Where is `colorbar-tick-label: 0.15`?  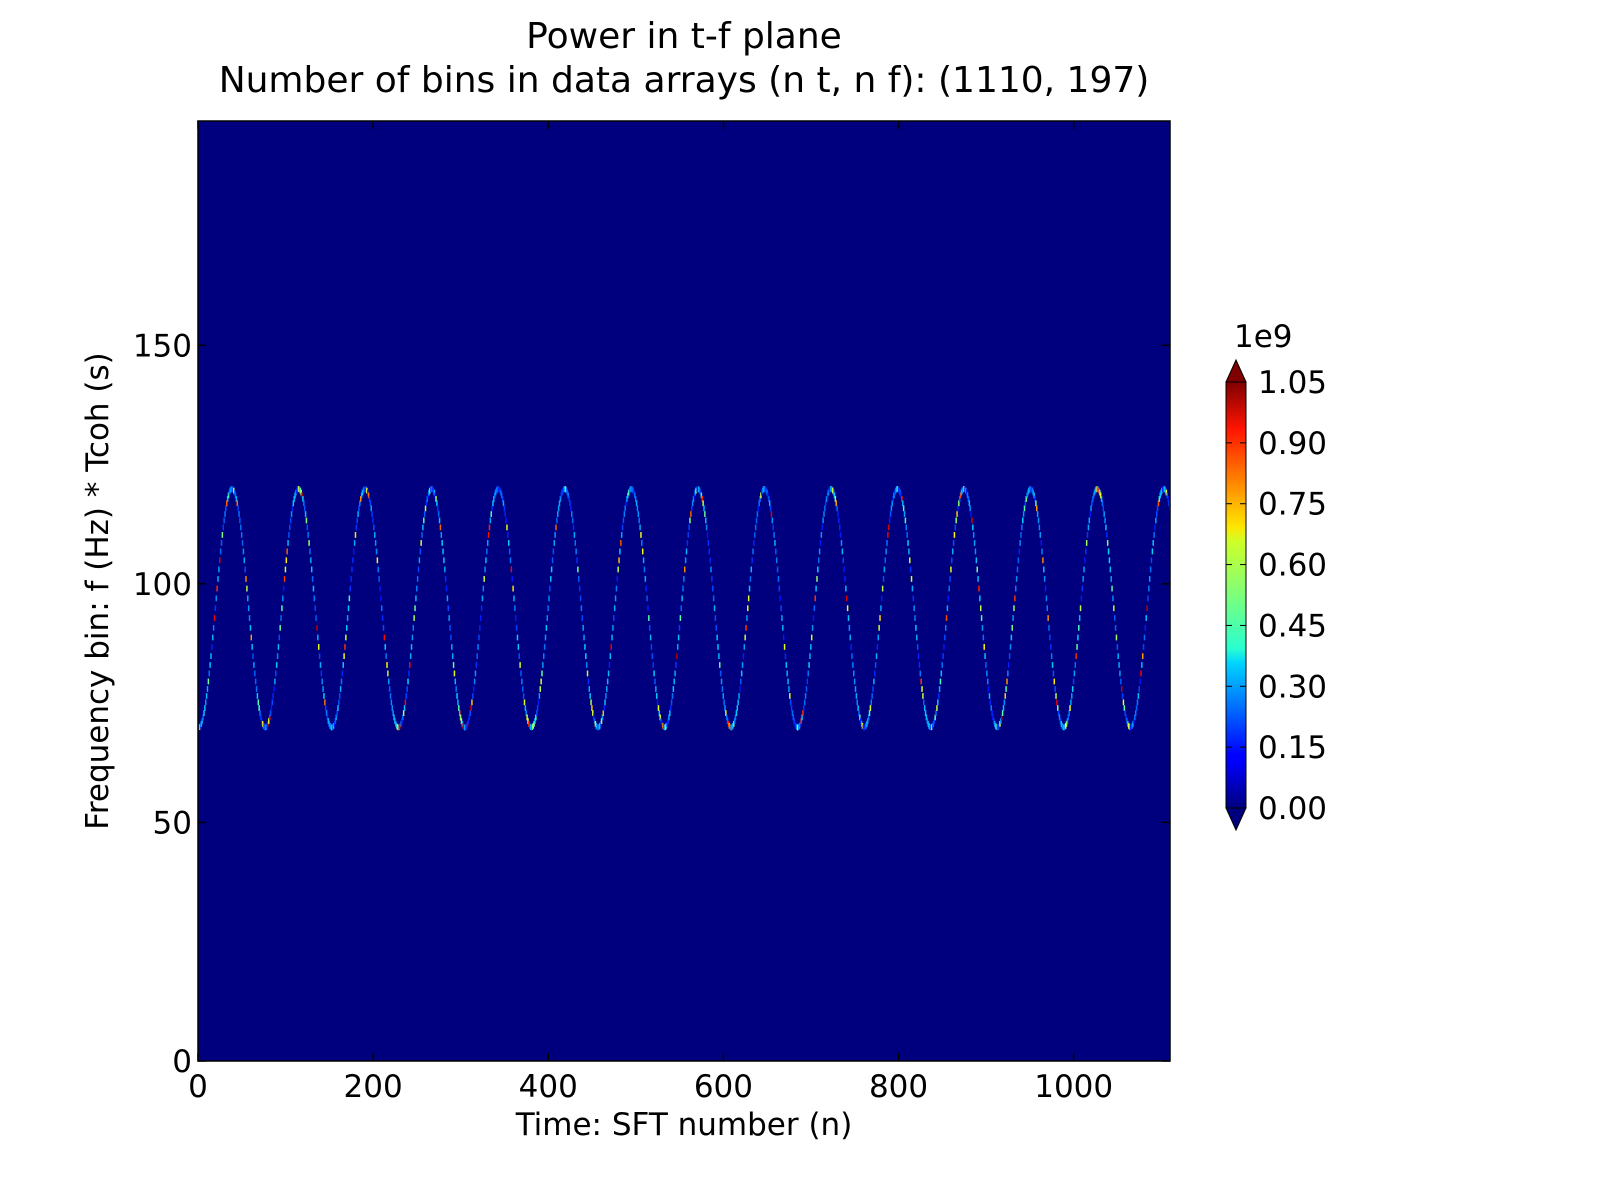
colorbar-tick-label: 0.15 is located at coordinates (1292, 748).